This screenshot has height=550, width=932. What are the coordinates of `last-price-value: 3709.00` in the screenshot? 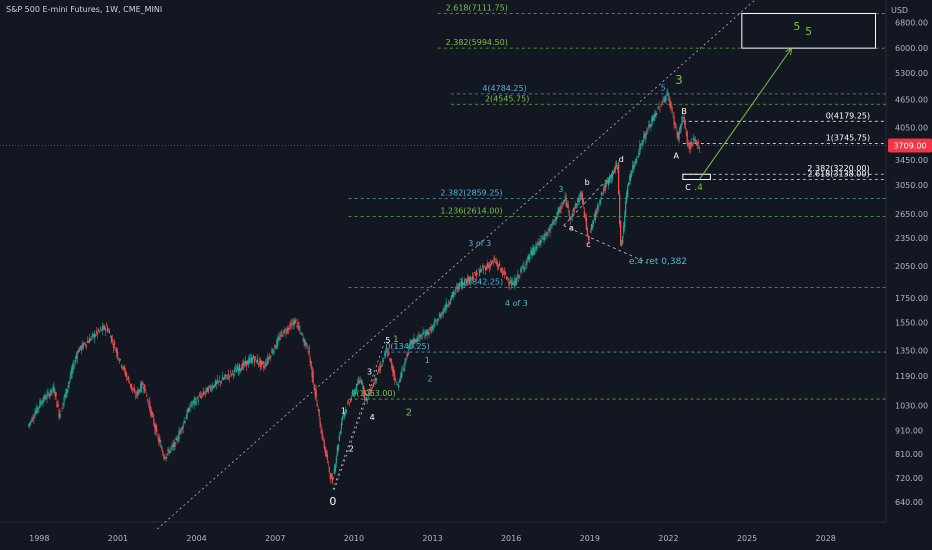 It's located at (909, 146).